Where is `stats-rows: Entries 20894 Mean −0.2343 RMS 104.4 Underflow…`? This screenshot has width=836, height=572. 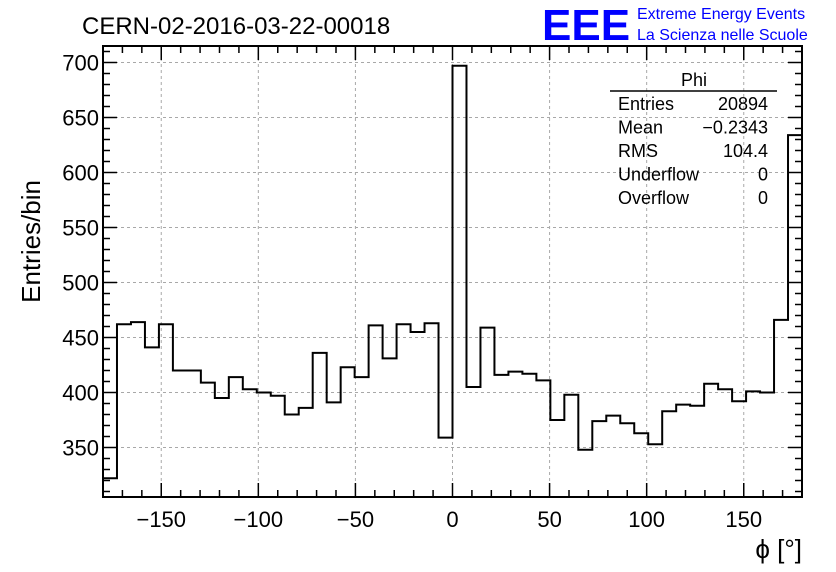 stats-rows: Entries 20894 Mean −0.2343 RMS 104.4 Underflow… is located at coordinates (693, 151).